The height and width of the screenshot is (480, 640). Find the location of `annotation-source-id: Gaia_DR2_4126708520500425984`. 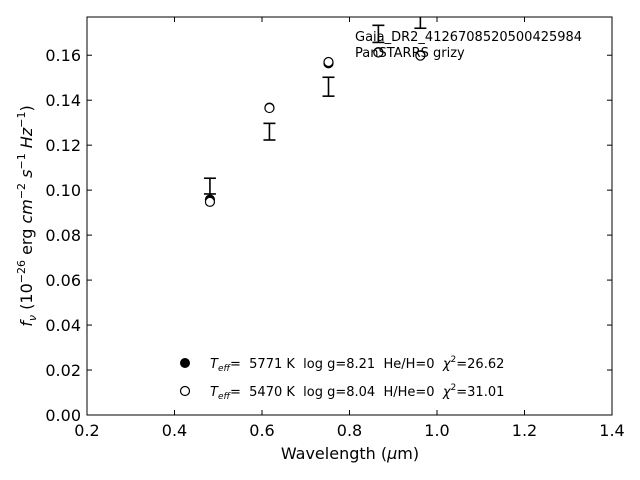

annotation-source-id: Gaia_DR2_4126708520500425984 is located at coordinates (468, 37).